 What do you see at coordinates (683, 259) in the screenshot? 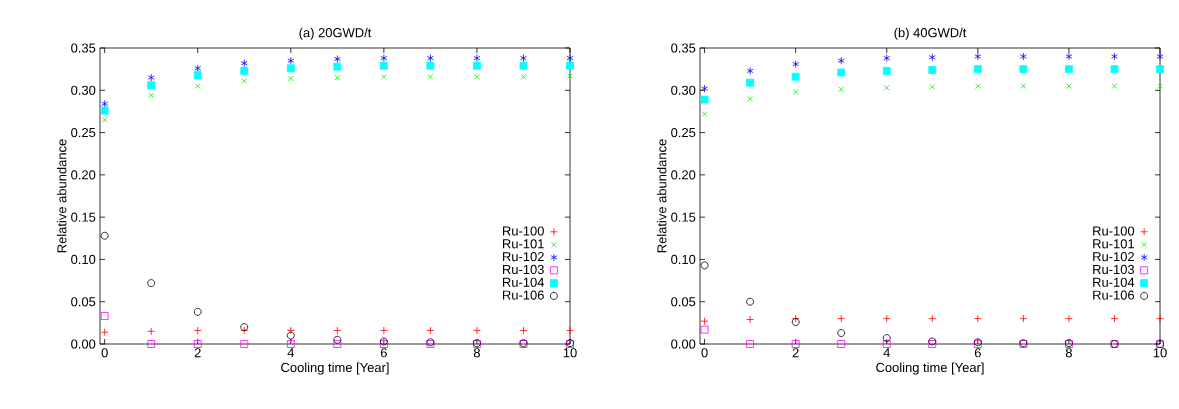
I see `y-tick-label: 0.10` at bounding box center [683, 259].